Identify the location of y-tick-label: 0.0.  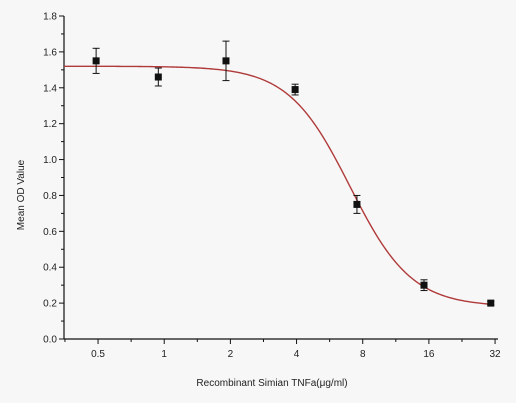
(50, 340).